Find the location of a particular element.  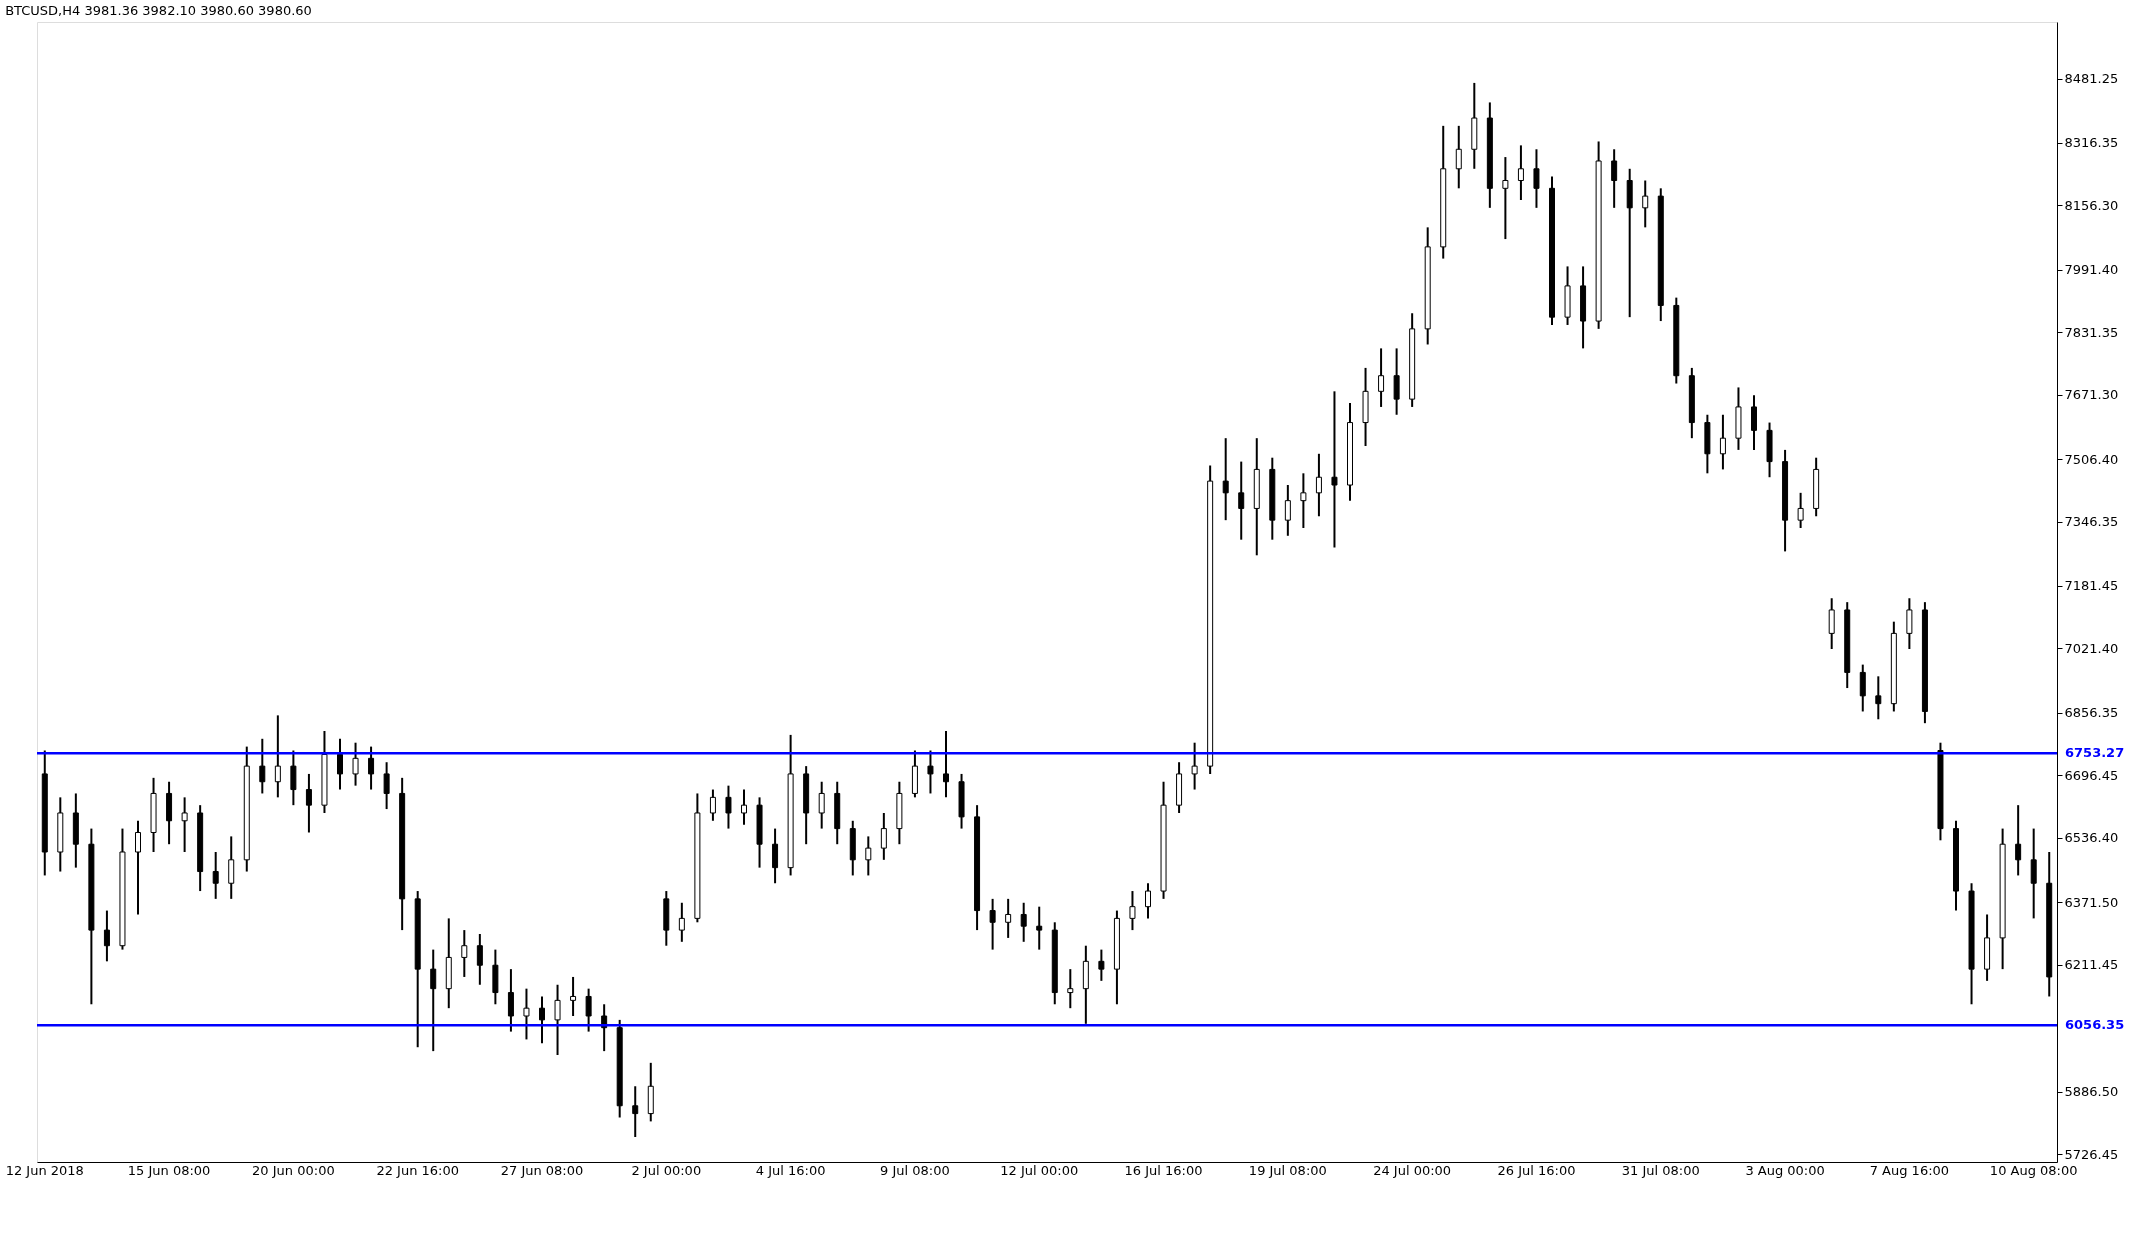

y-tick-label: 5726.45 is located at coordinates (2091, 1154).